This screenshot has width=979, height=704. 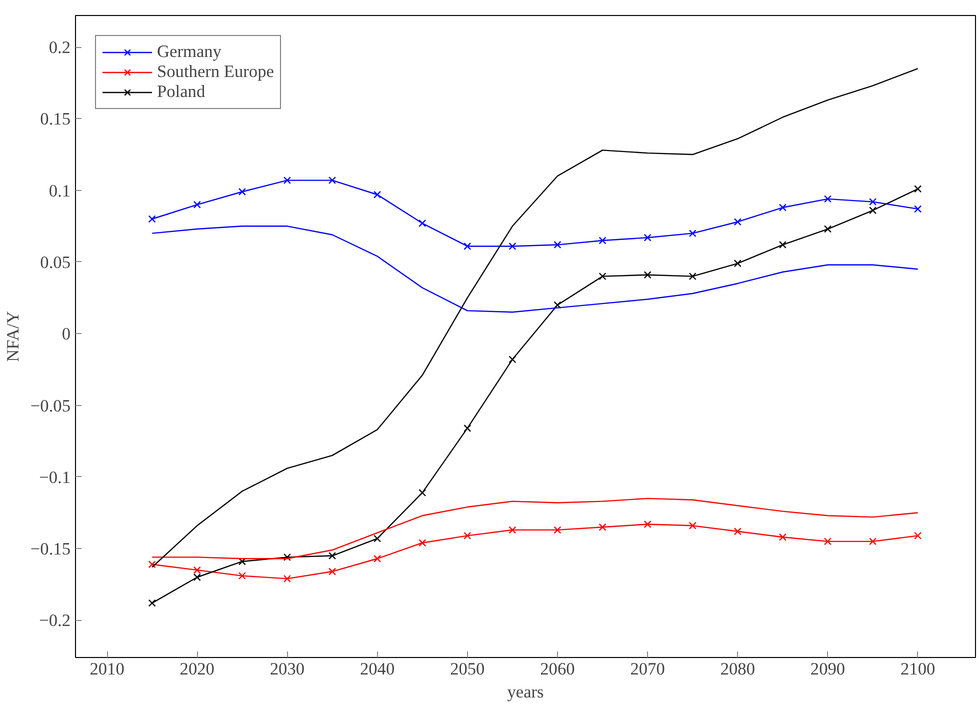 What do you see at coordinates (181, 92) in the screenshot?
I see `legend-label: Poland` at bounding box center [181, 92].